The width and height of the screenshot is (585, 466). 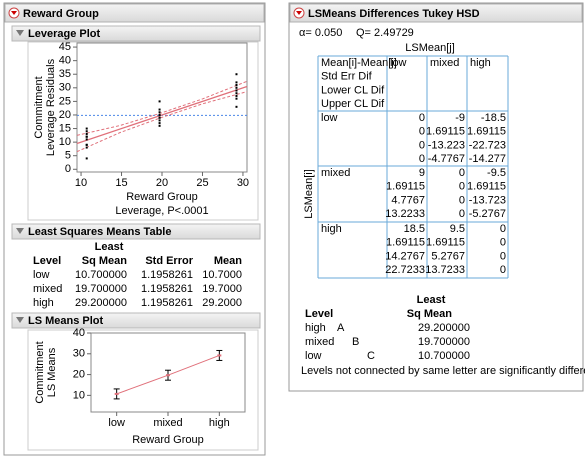 What do you see at coordinates (101, 275) in the screenshot?
I see `table-cell: 10.700000` at bounding box center [101, 275].